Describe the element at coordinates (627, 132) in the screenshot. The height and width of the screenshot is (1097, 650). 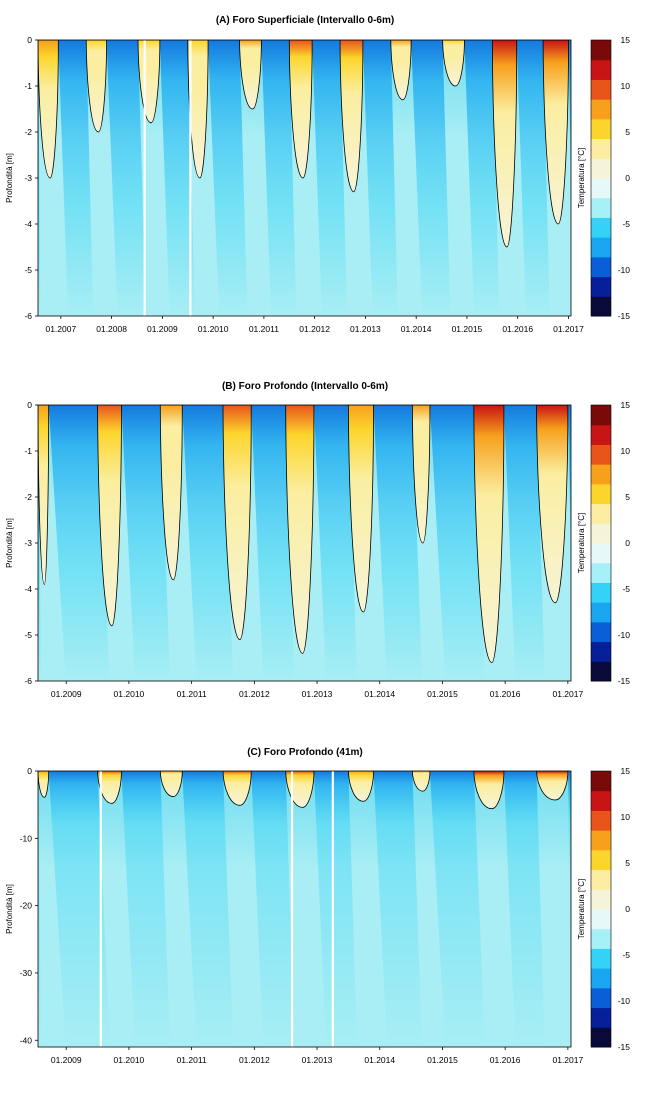
I see `colorbar-tick-label: 5` at that location.